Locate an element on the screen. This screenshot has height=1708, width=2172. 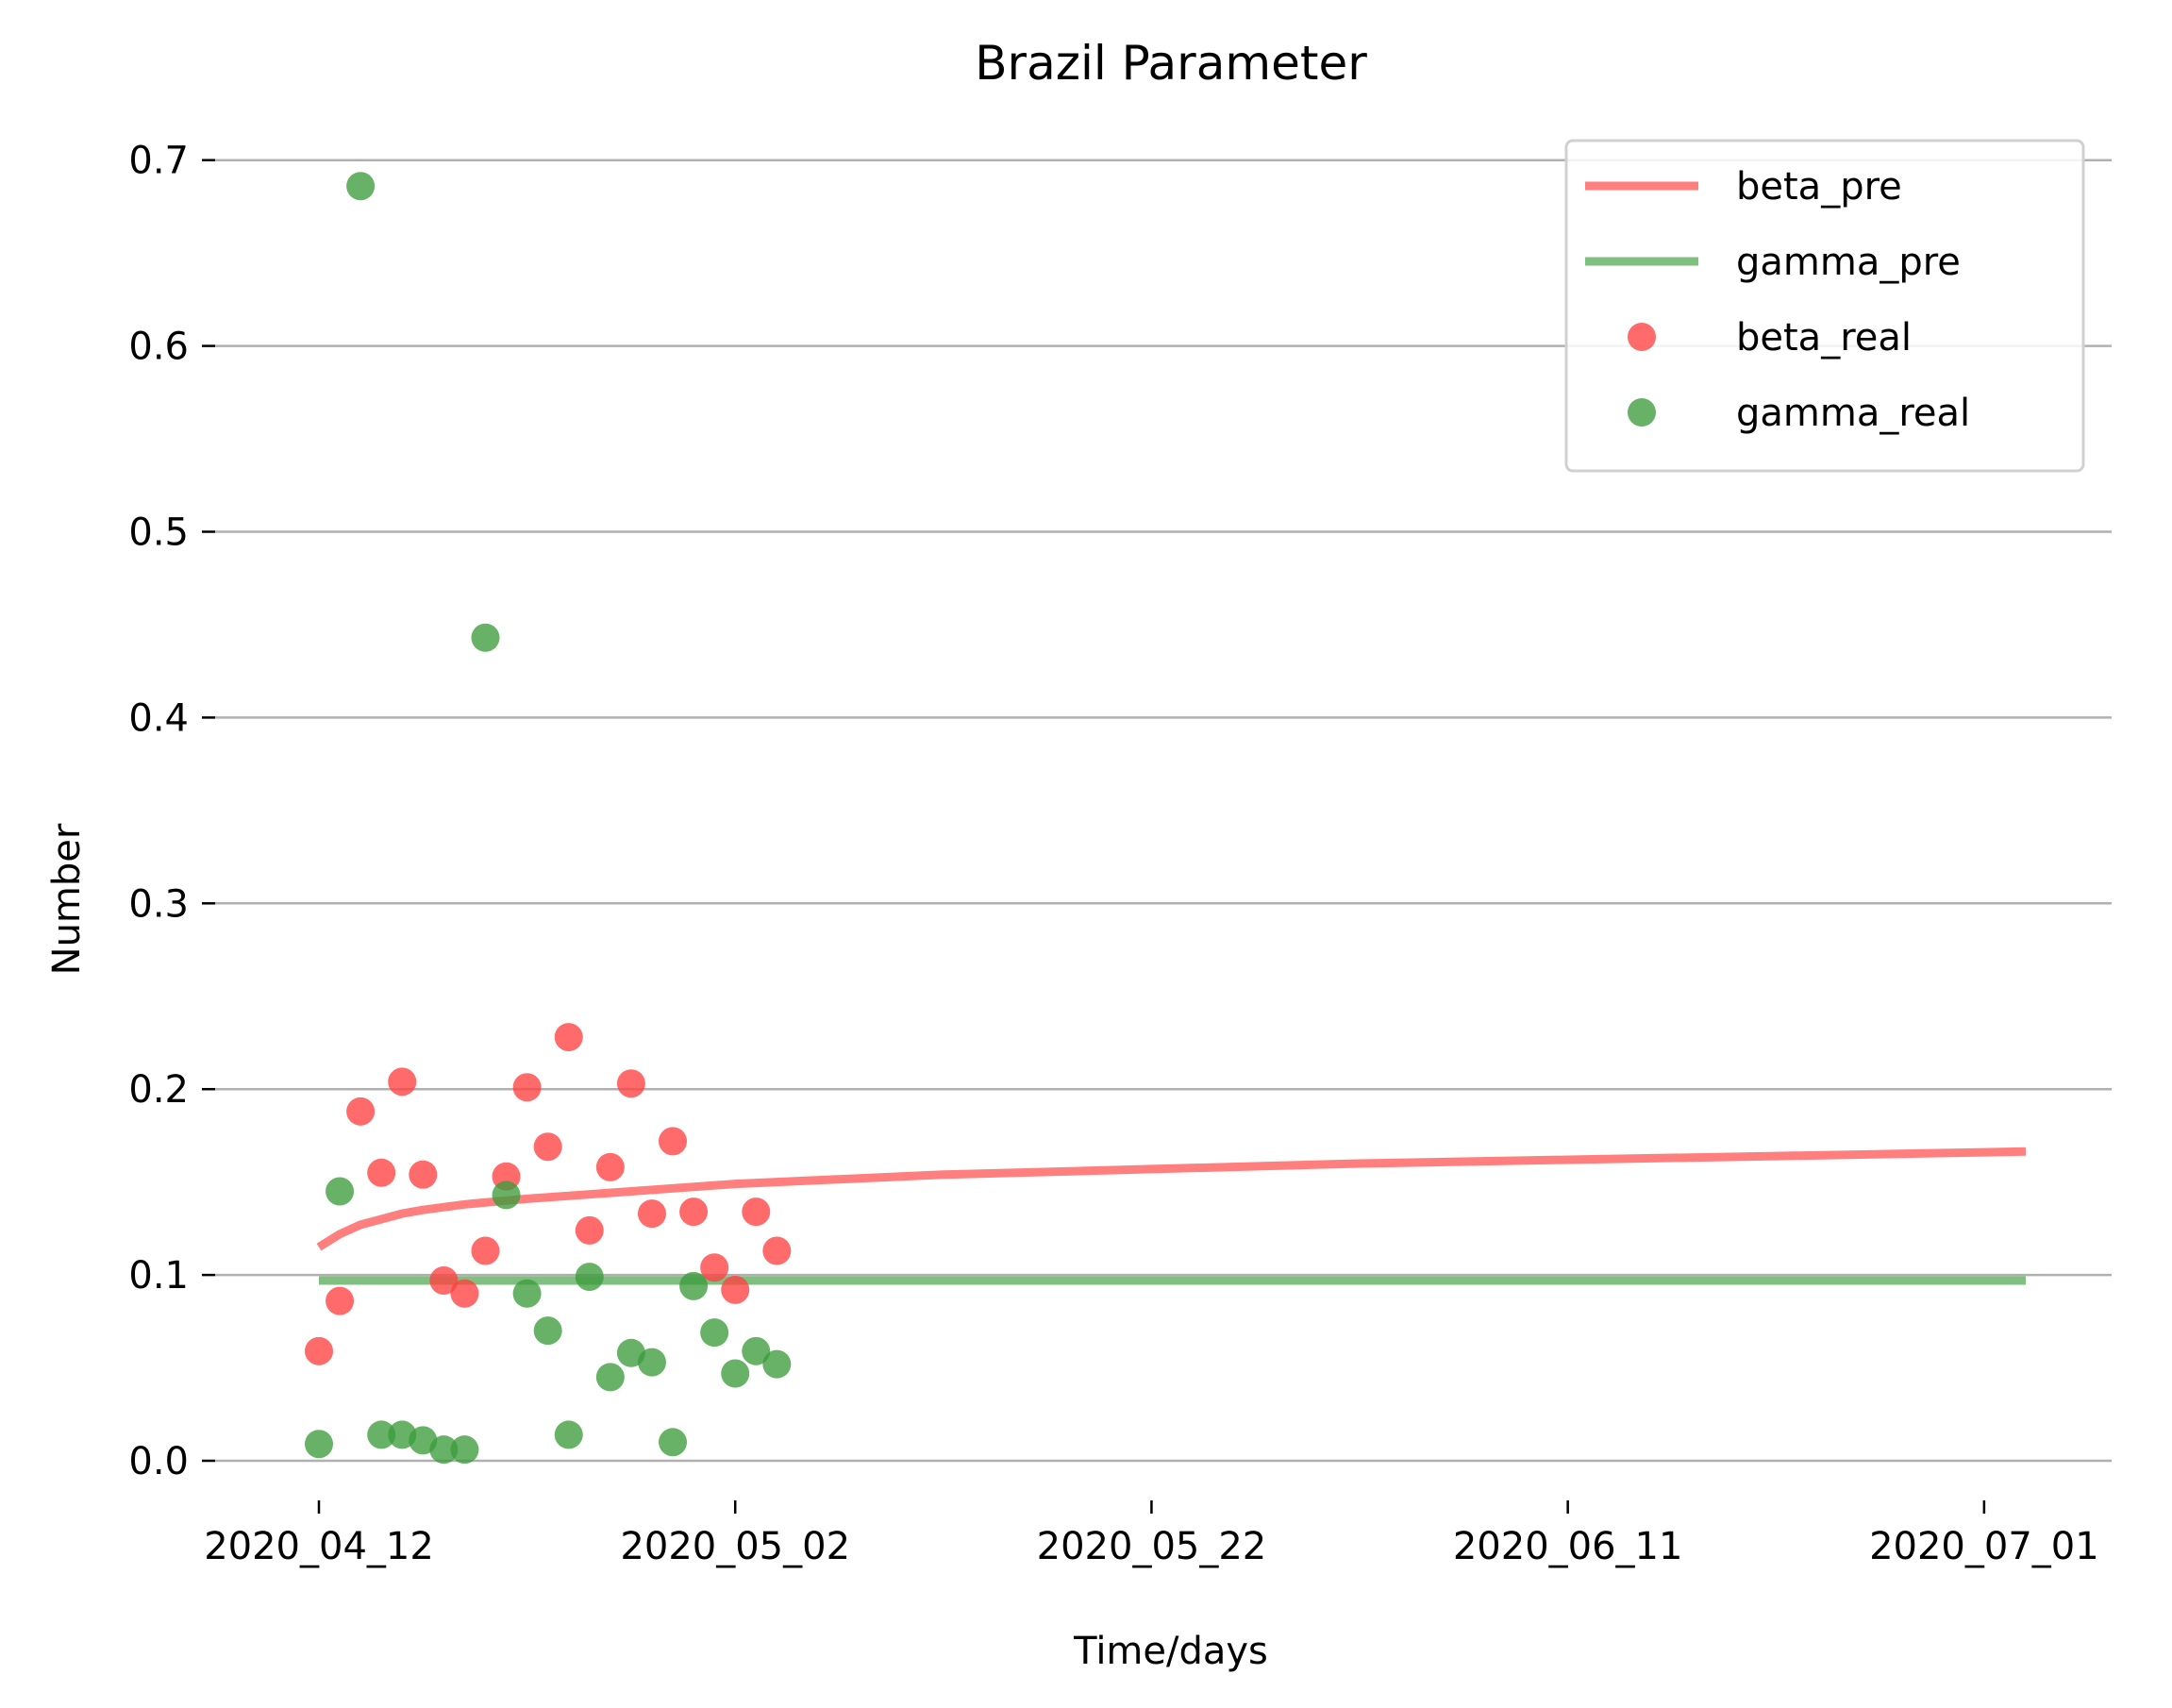
legend: beta_pre gamma_pre beta_real gamma_real is located at coordinates (1824, 306).